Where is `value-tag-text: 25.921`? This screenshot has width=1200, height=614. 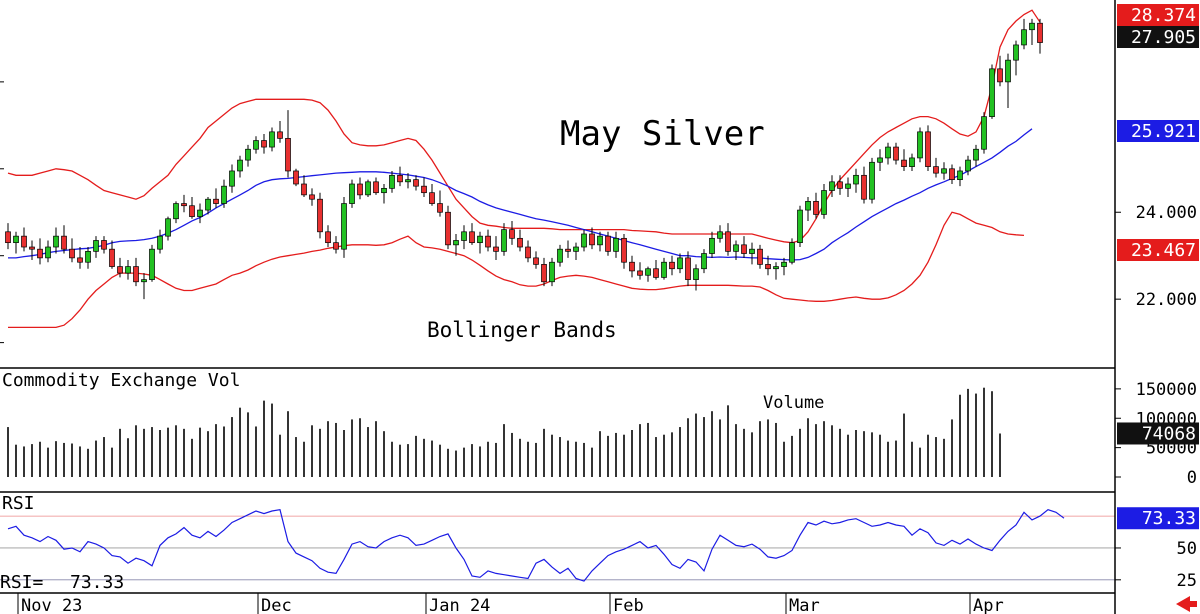 value-tag-text: 25.921 is located at coordinates (1163, 131).